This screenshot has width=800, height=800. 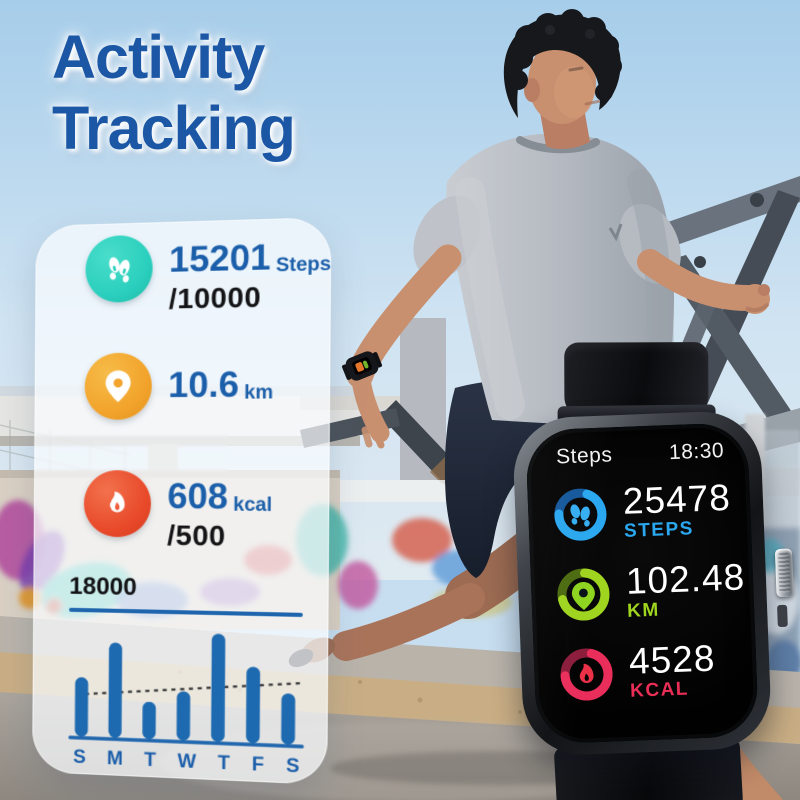 I want to click on watch-calories-label: KCAL, so click(x=659, y=690).